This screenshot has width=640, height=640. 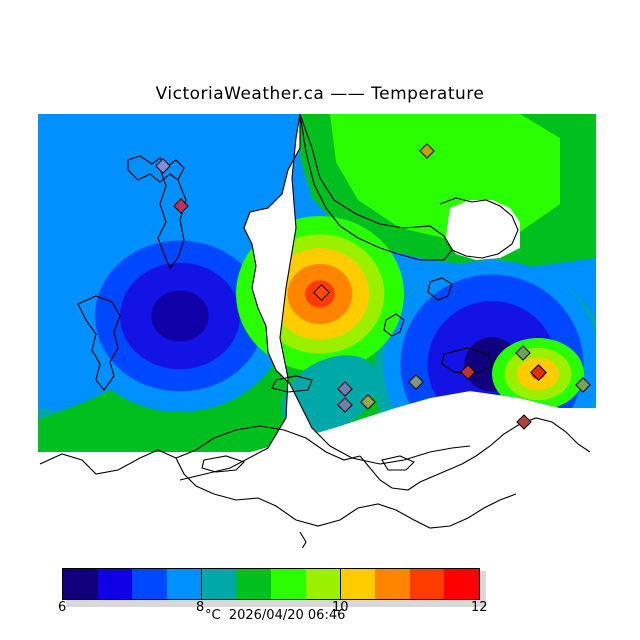 I want to click on outside-right, so click(x=618, y=328).